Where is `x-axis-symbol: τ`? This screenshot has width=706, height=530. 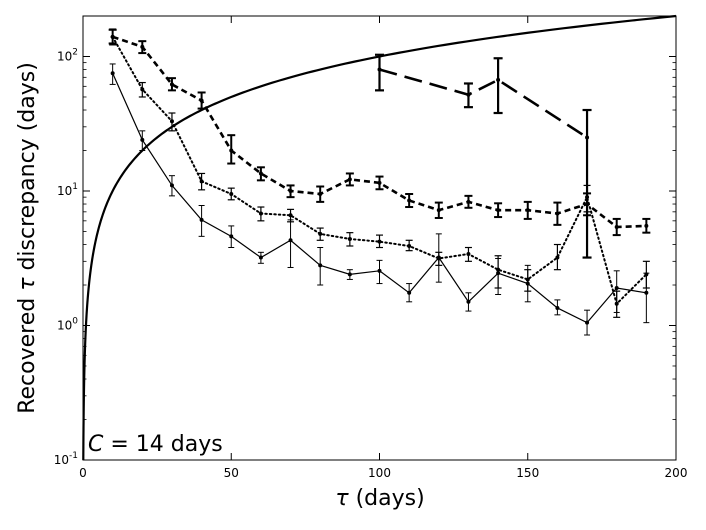
x-axis-symbol: τ is located at coordinates (342, 498).